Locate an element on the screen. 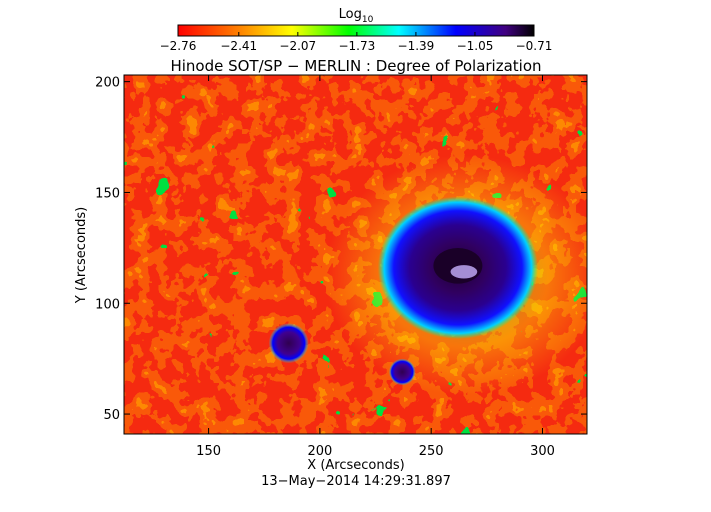  x-axis-label: X (Arcseconds) is located at coordinates (355, 465).